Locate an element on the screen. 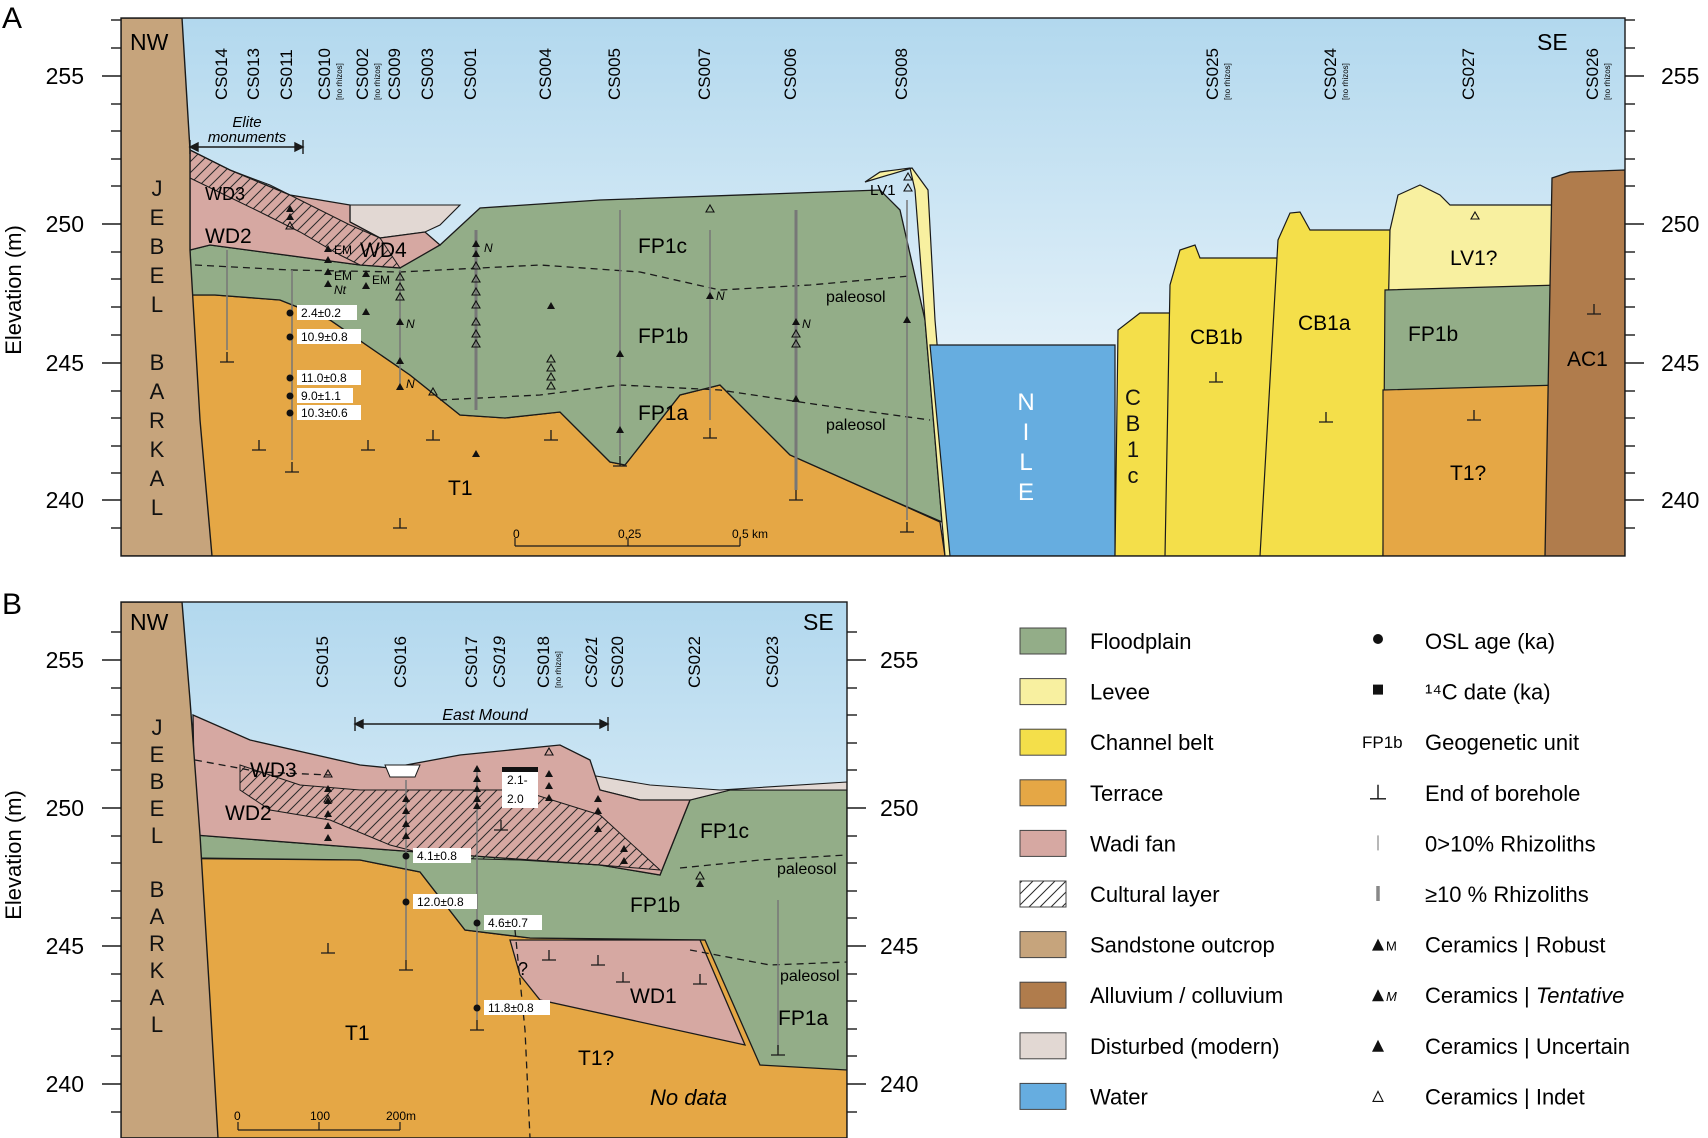 The image size is (1708, 1138). panel-a-channel-cb1b is located at coordinates (1221, 400).